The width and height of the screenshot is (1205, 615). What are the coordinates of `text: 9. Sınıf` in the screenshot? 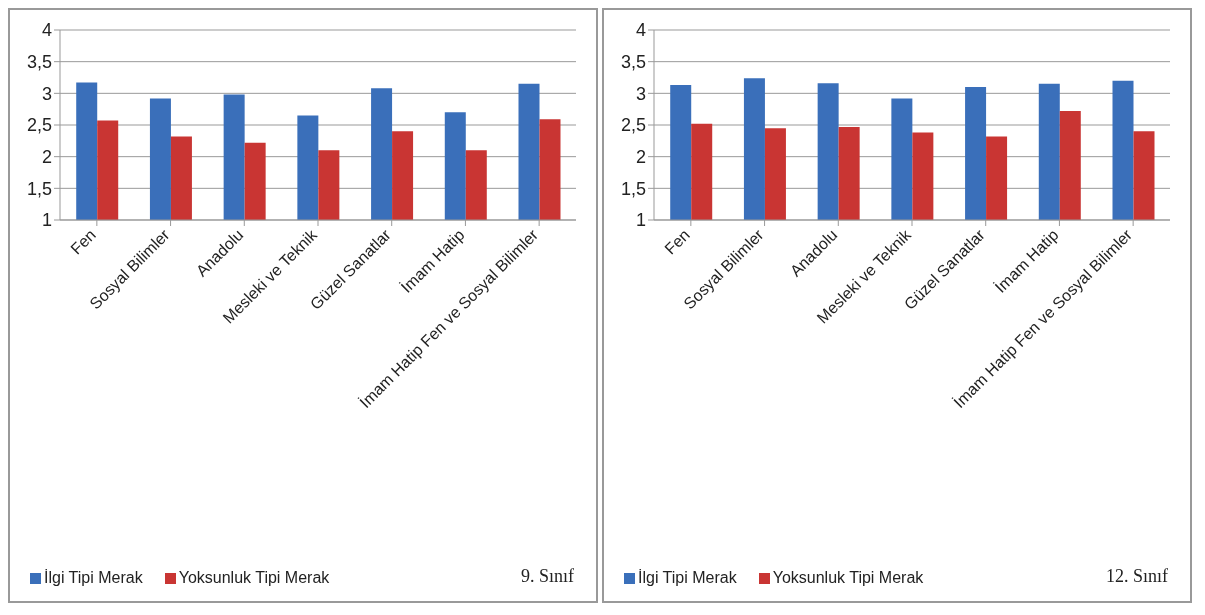 It's located at (547, 576).